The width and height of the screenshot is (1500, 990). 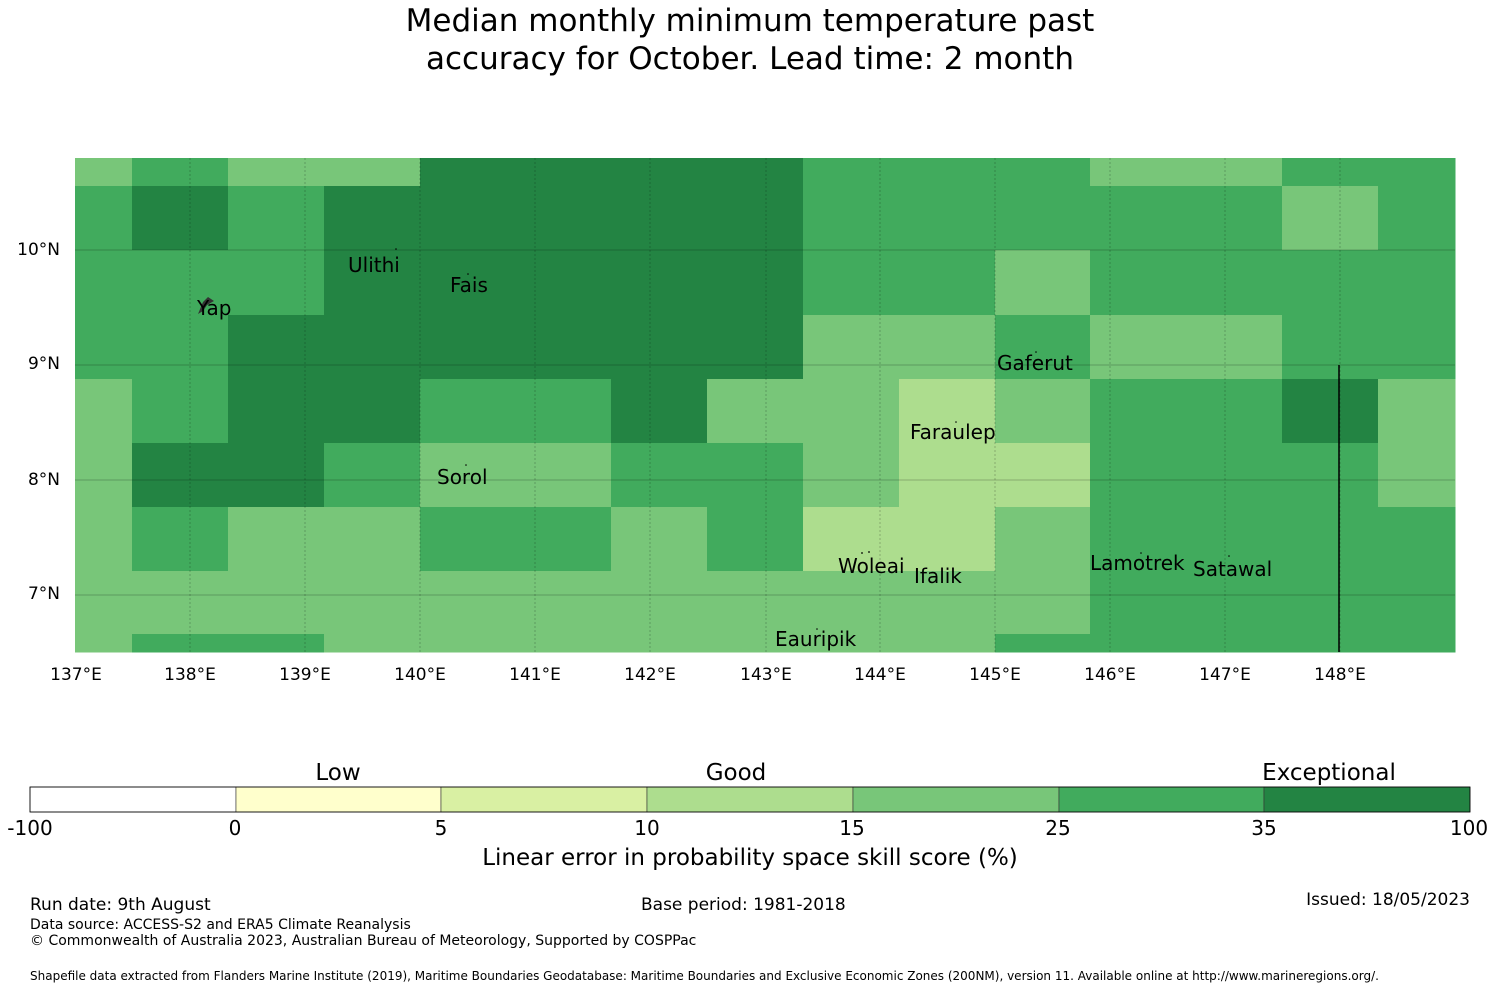 I want to click on legend-category-low: Low, so click(x=338, y=773).